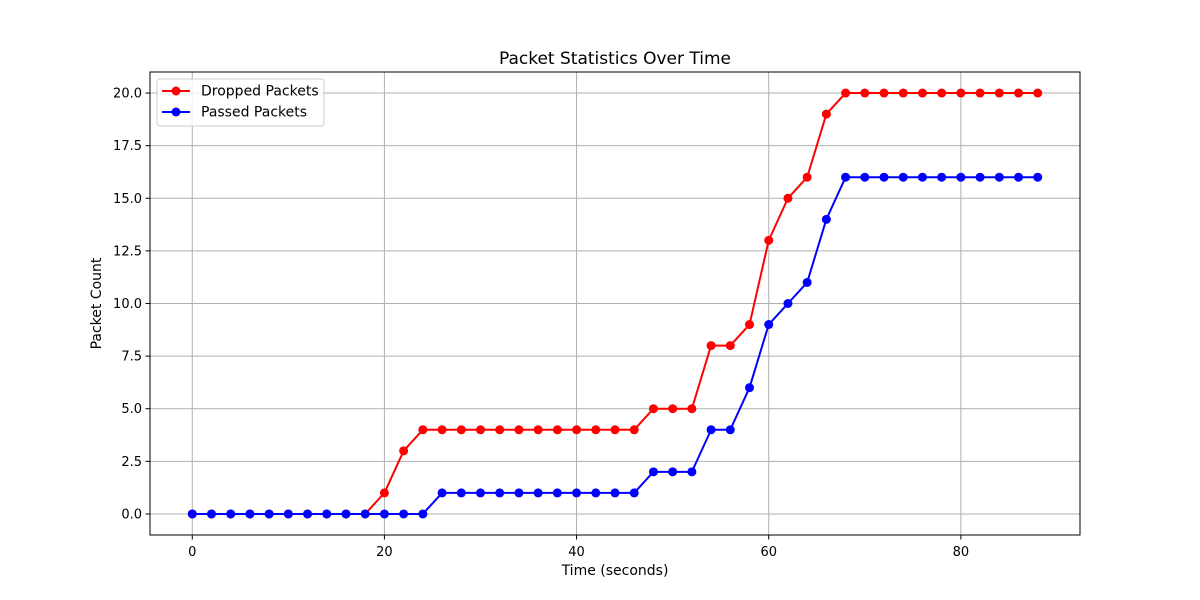  I want to click on x-tick-label: 0, so click(192, 552).